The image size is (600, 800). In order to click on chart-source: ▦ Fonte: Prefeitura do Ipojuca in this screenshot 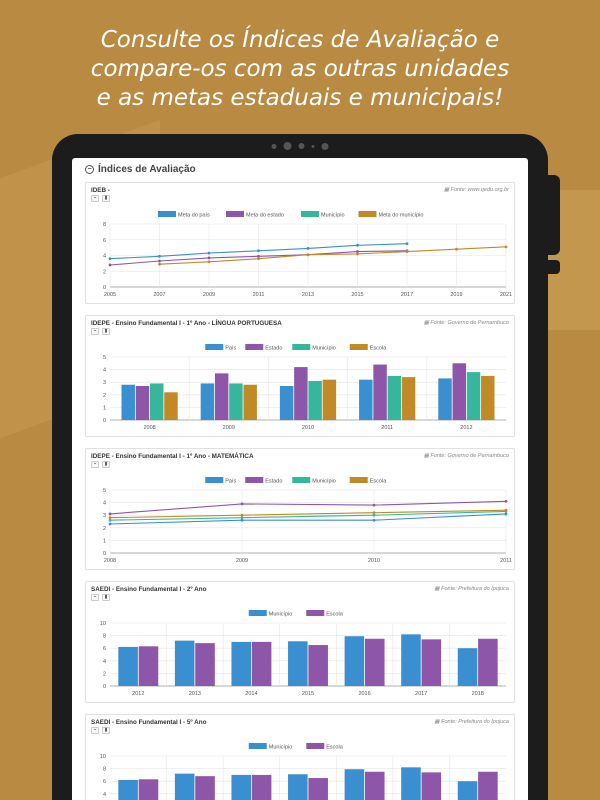, I will do `click(471, 722)`.